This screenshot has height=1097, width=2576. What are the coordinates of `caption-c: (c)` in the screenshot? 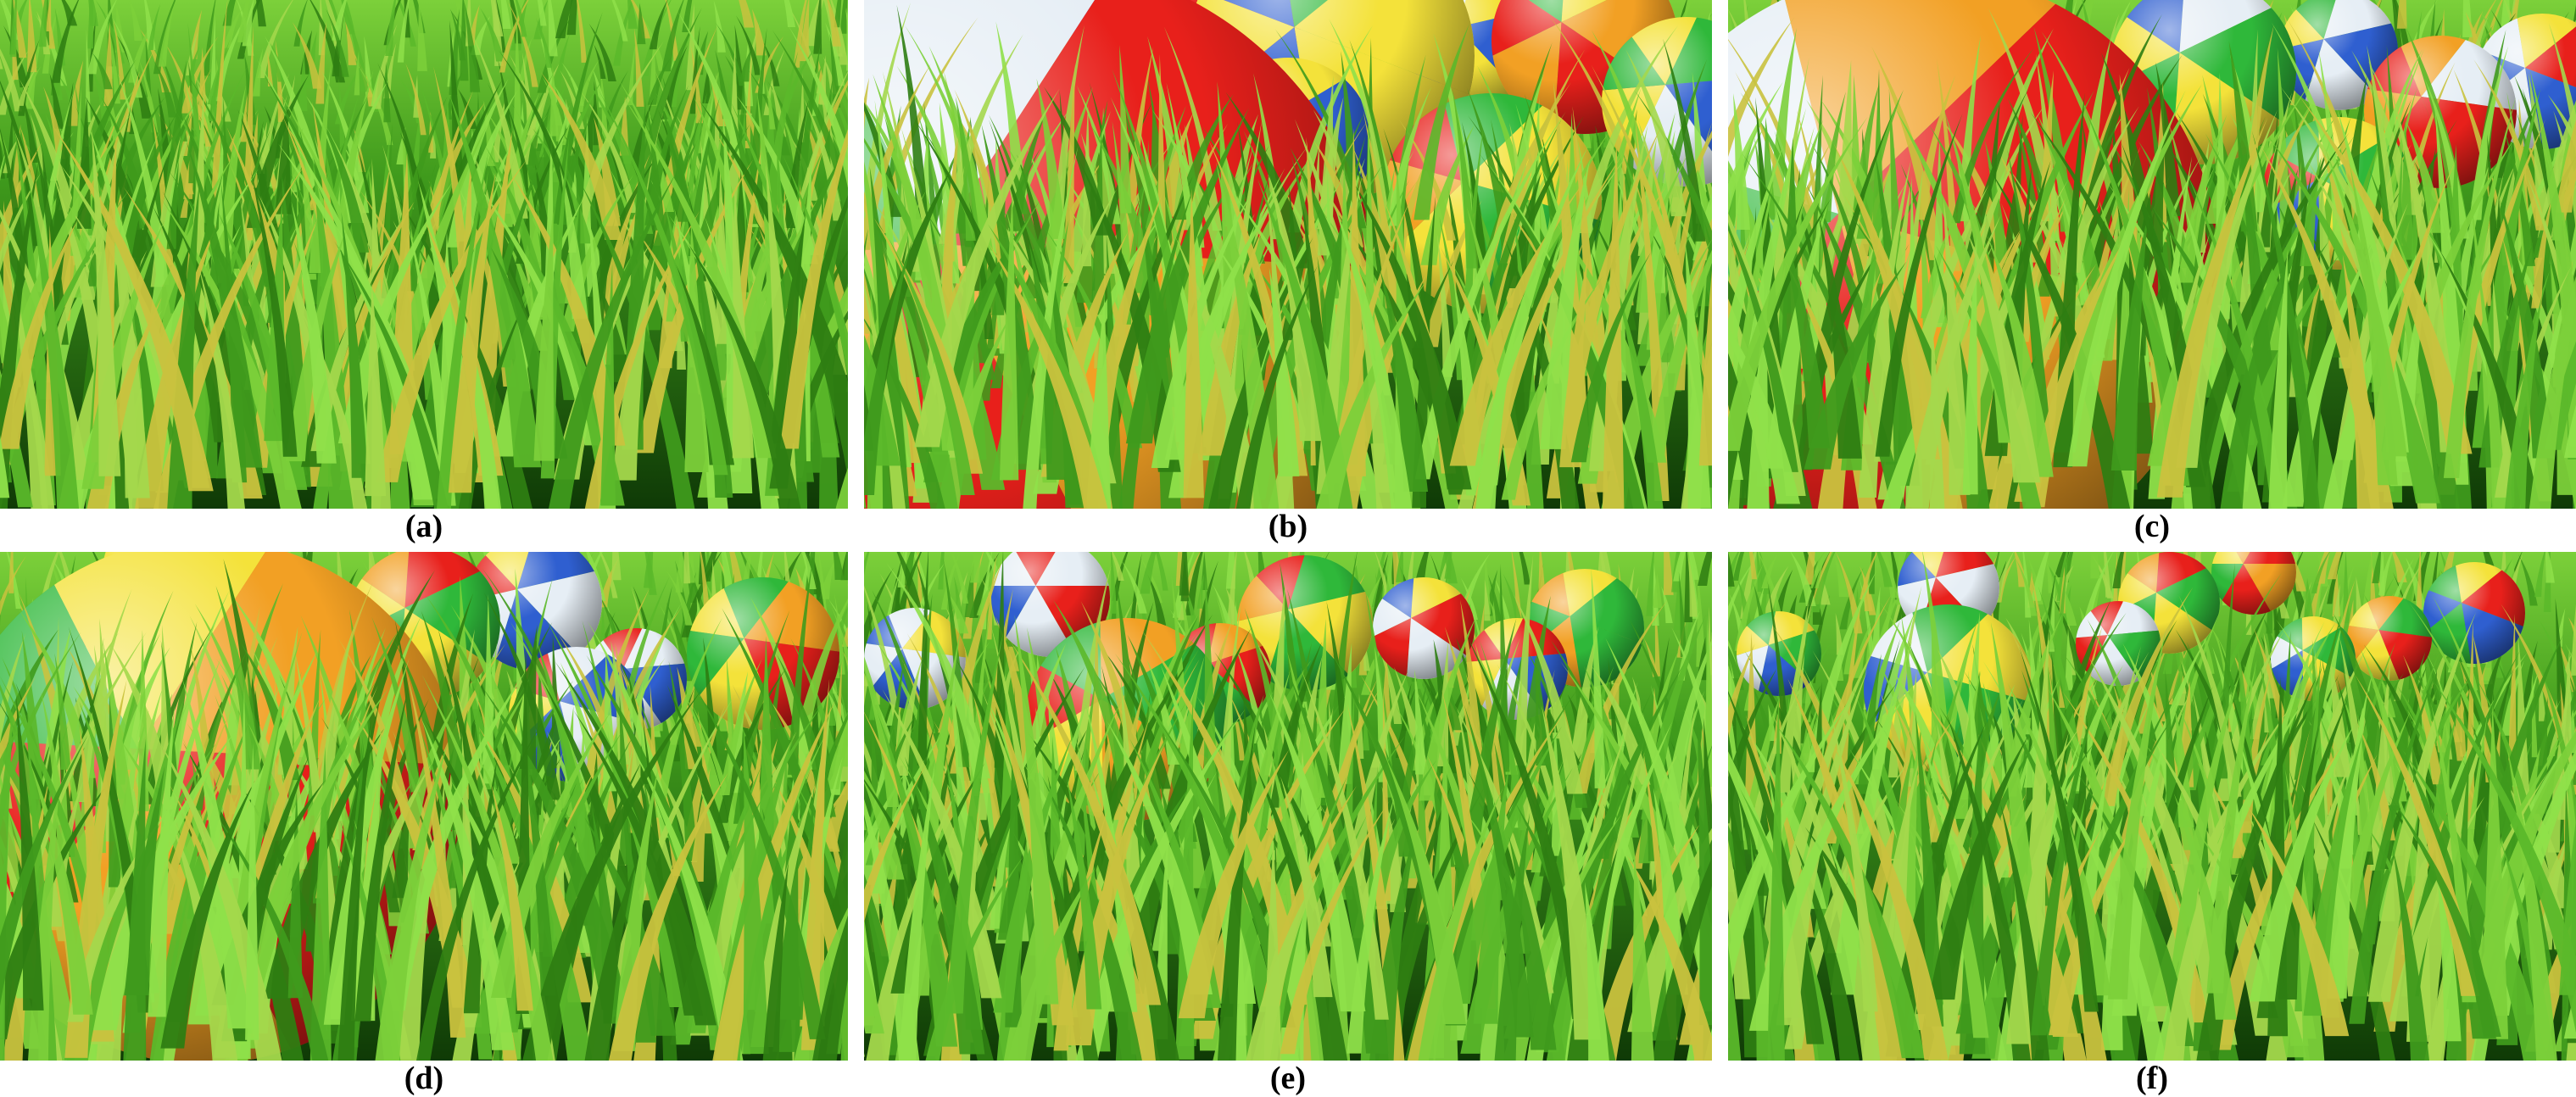 It's located at (2152, 526).